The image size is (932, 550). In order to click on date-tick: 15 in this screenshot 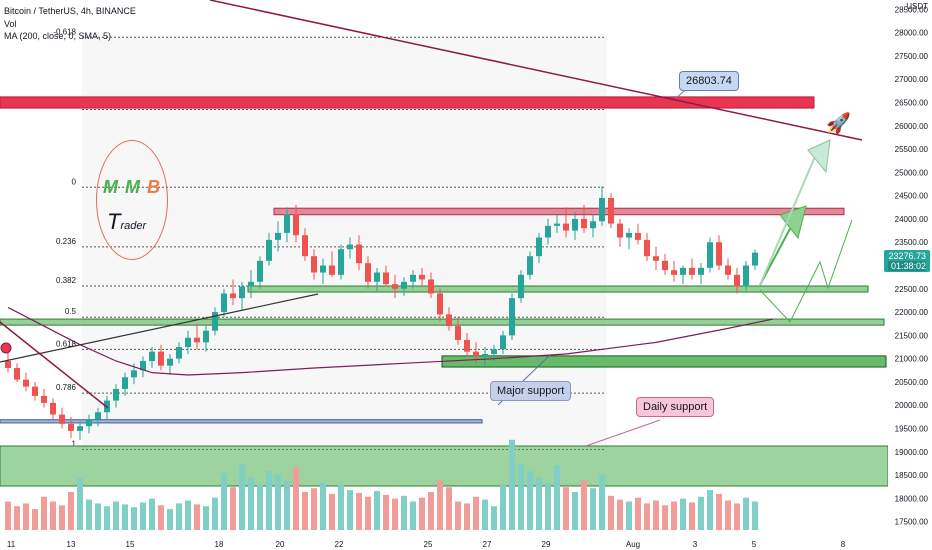, I will do `click(130, 544)`.